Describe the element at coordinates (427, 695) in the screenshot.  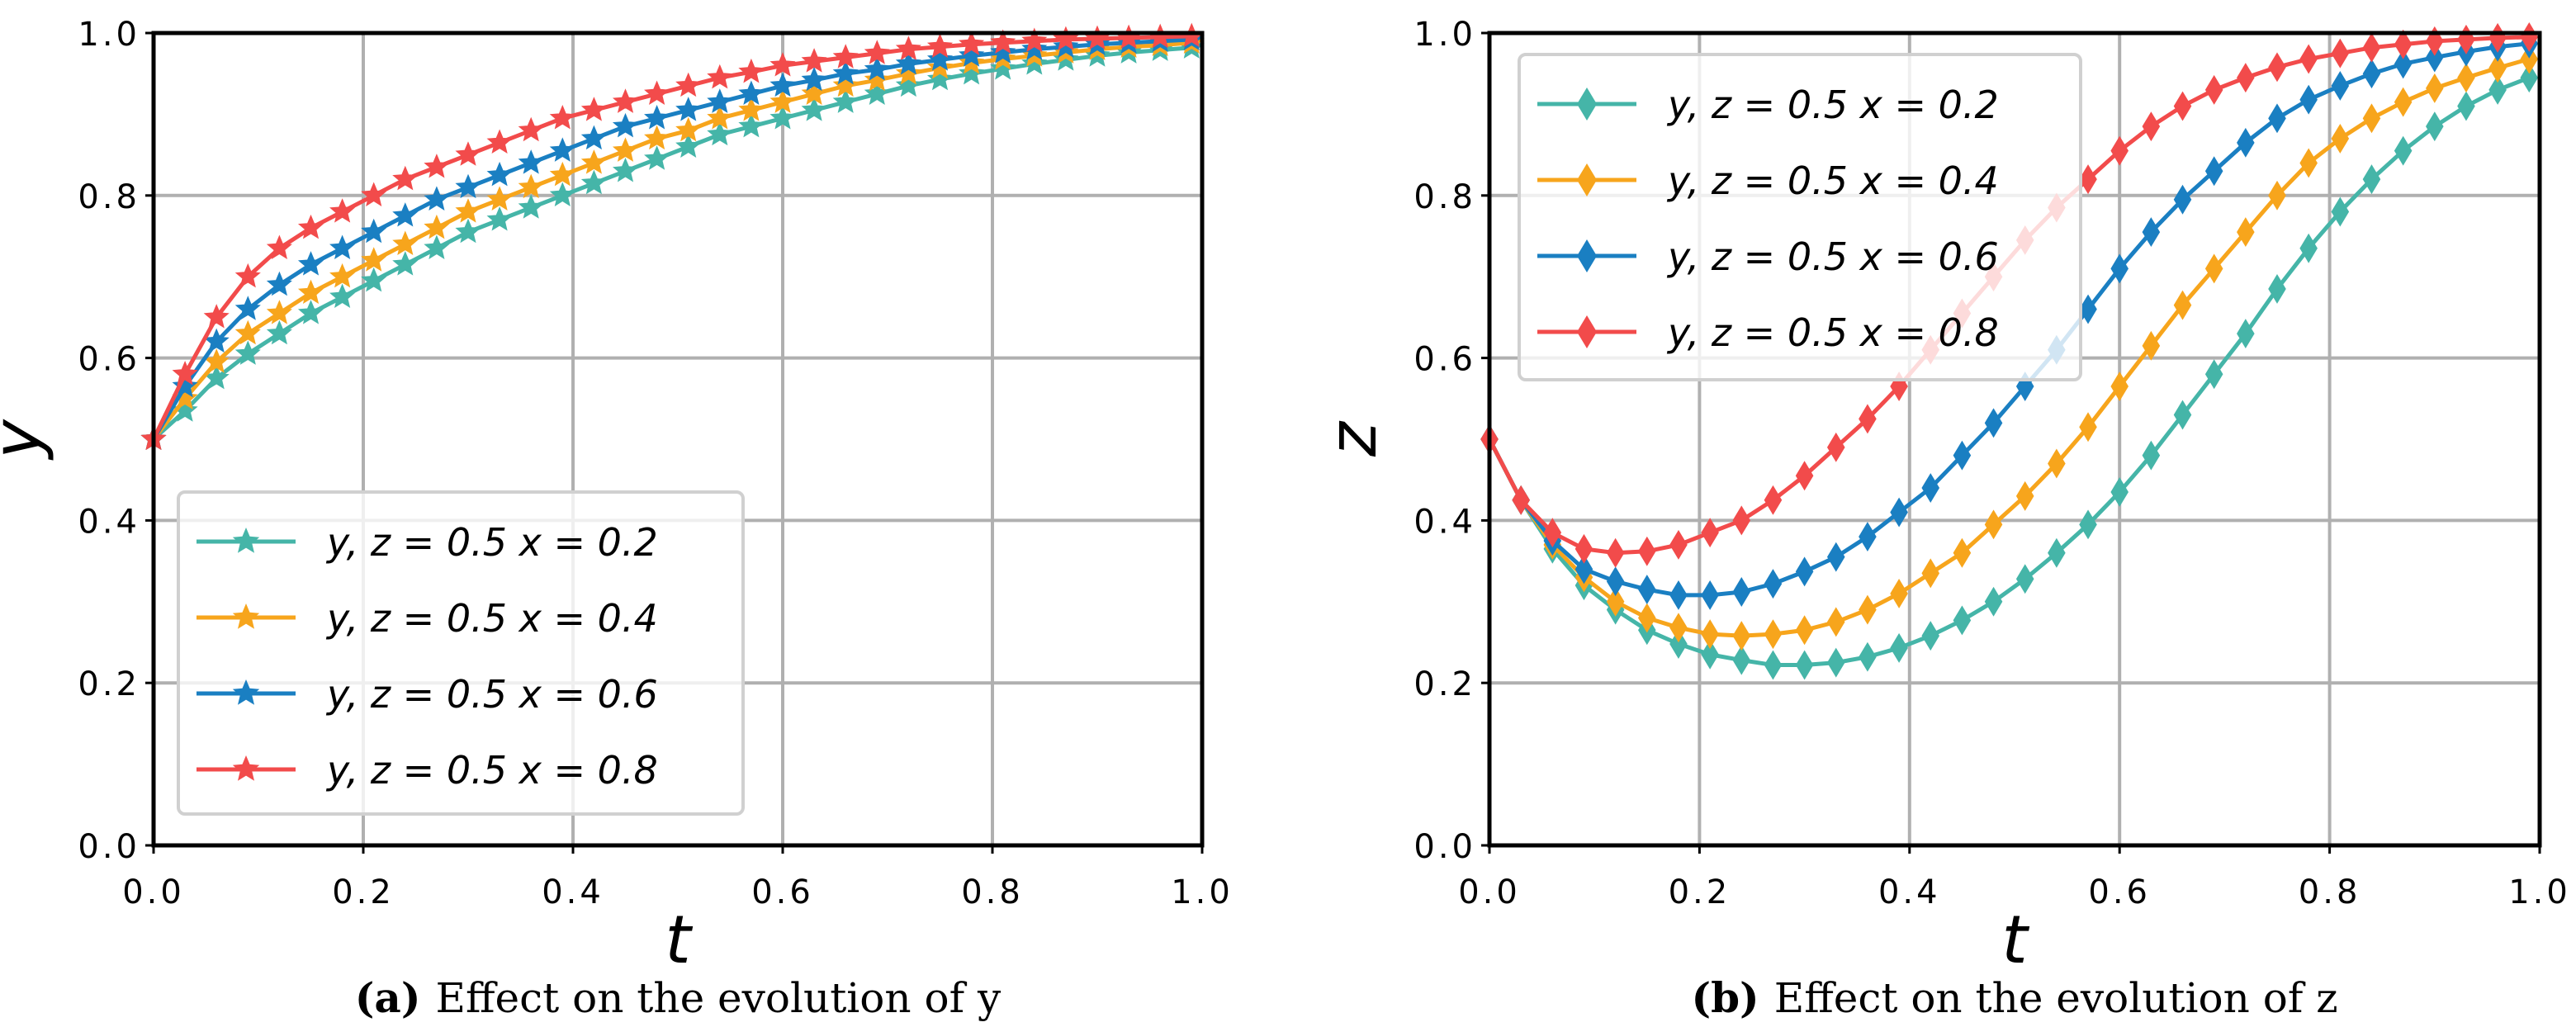
I see `legend-item: y, z = 0.5 x = 0.6` at that location.